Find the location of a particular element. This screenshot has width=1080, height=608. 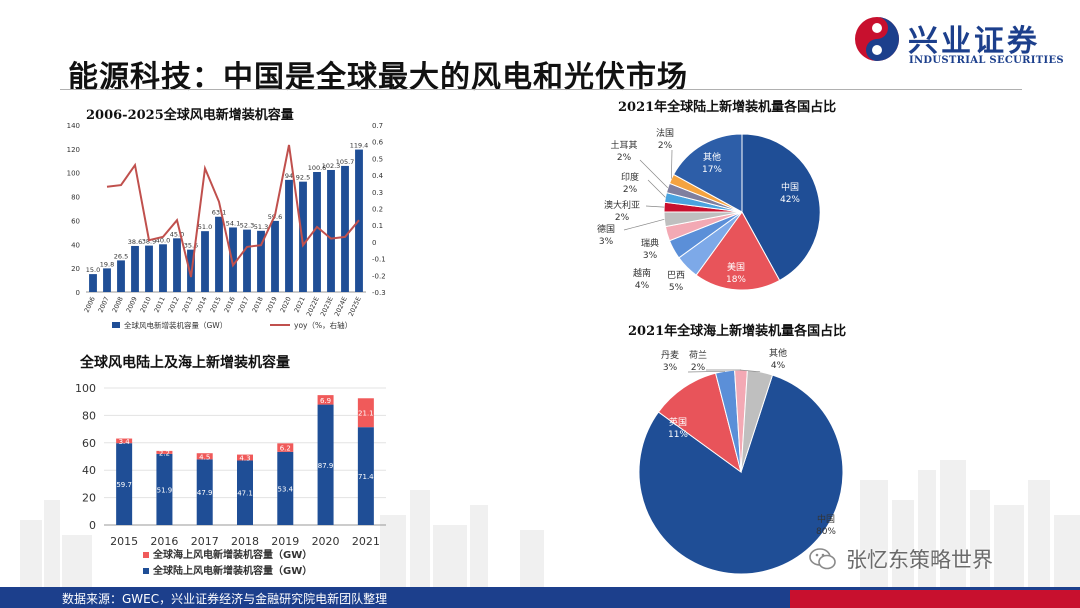

onoff-y-tick: 60 is located at coordinates (89, 443).